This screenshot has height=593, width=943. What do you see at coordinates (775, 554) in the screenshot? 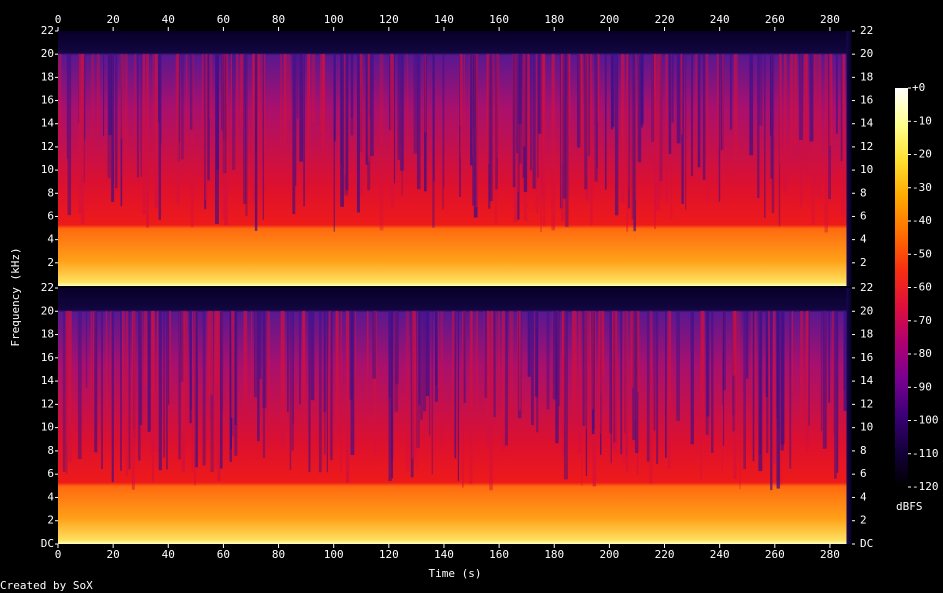
I see `x-tick-label: 260` at bounding box center [775, 554].